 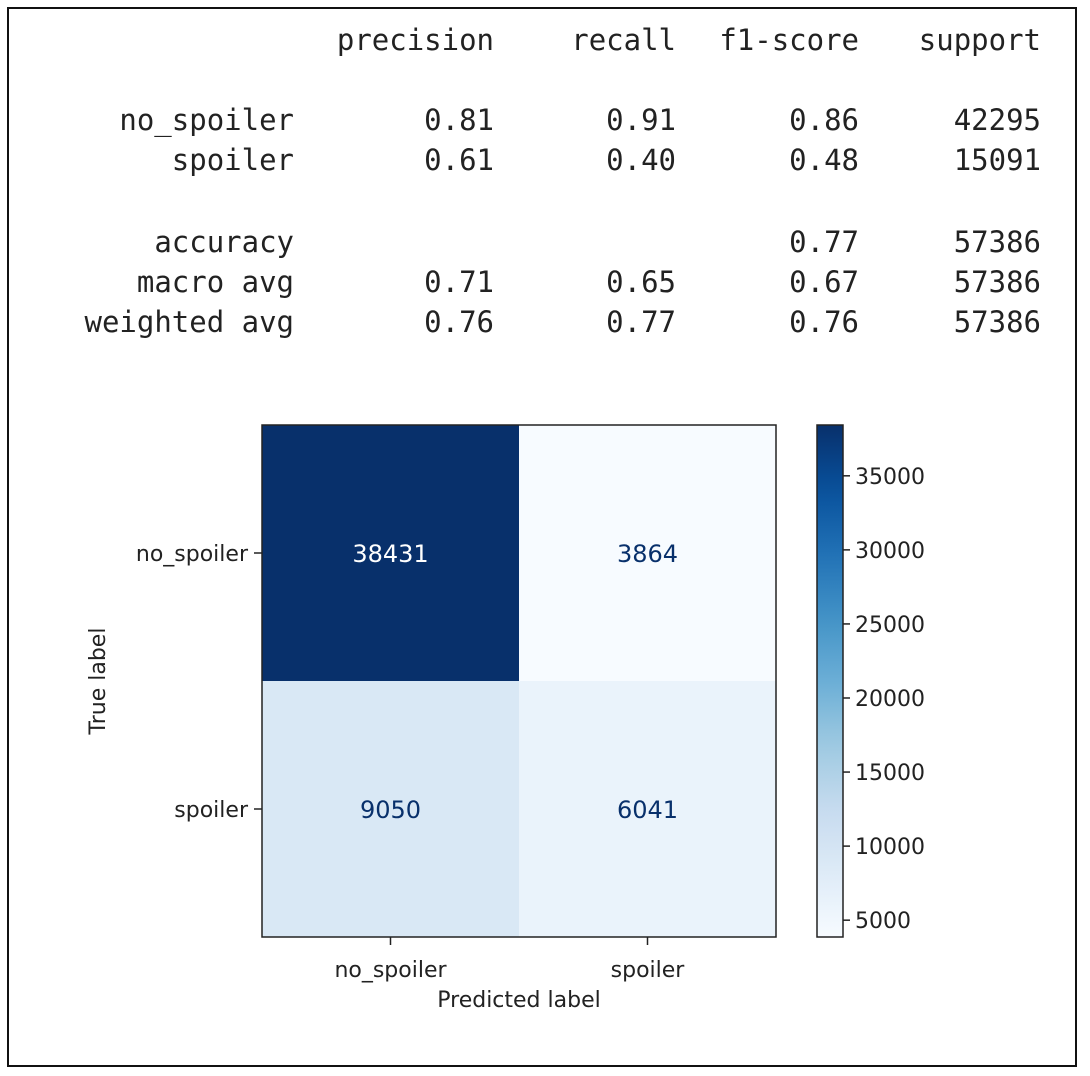 I want to click on report-value: 42295, so click(x=997, y=120).